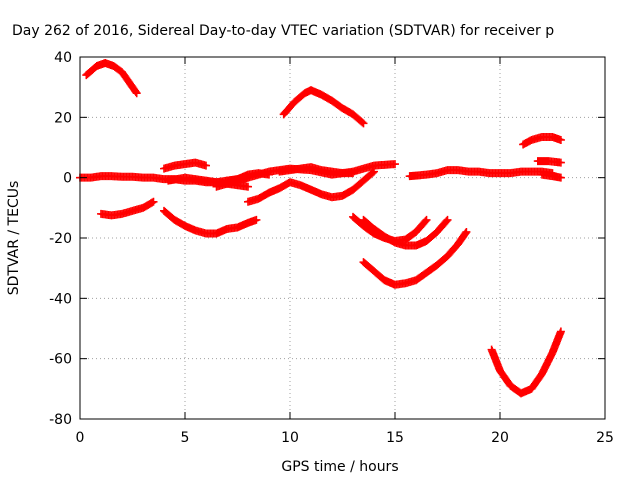  What do you see at coordinates (500, 438) in the screenshot?
I see `x-tick-label: 20` at bounding box center [500, 438].